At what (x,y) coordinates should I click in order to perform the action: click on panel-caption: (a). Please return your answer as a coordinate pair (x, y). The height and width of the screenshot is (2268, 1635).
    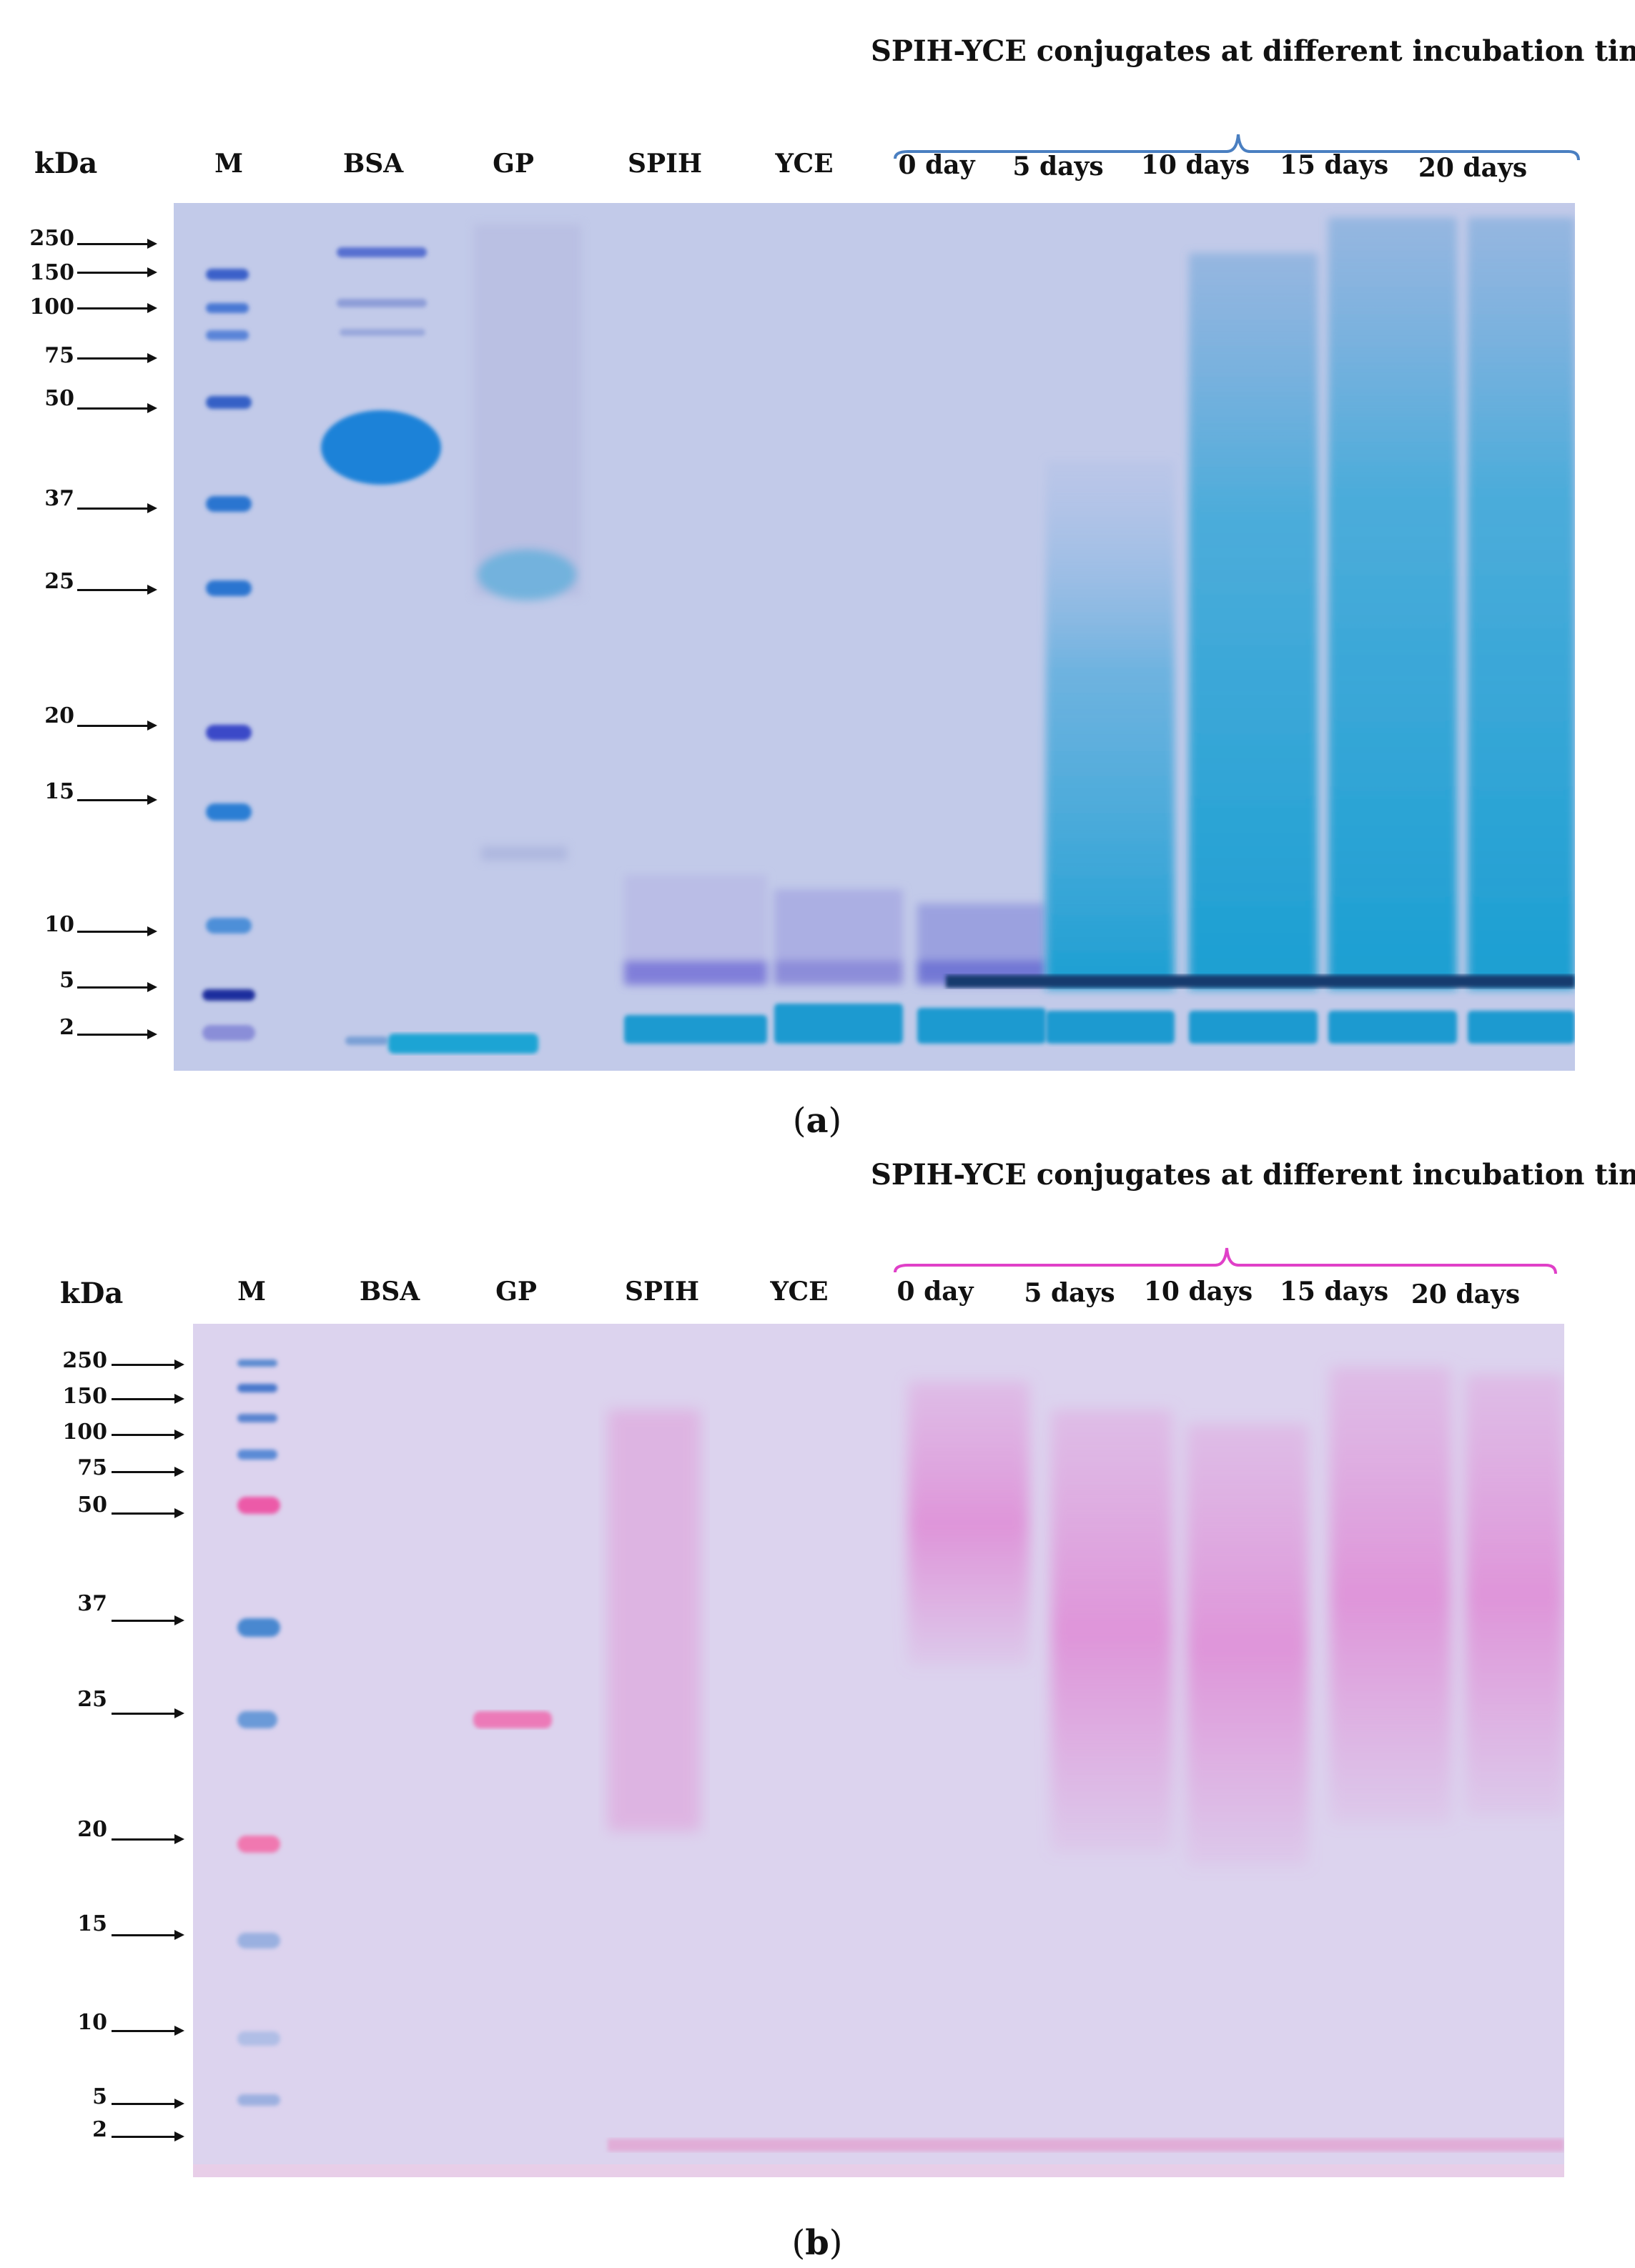
    Looking at the image, I should click on (817, 1121).